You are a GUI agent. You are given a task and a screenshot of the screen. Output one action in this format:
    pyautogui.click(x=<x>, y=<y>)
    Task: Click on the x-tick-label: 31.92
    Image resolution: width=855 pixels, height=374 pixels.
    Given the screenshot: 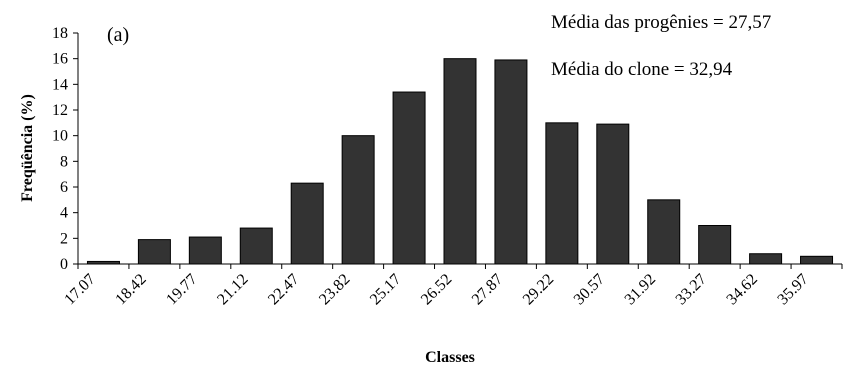 What is the action you would take?
    pyautogui.click(x=640, y=289)
    